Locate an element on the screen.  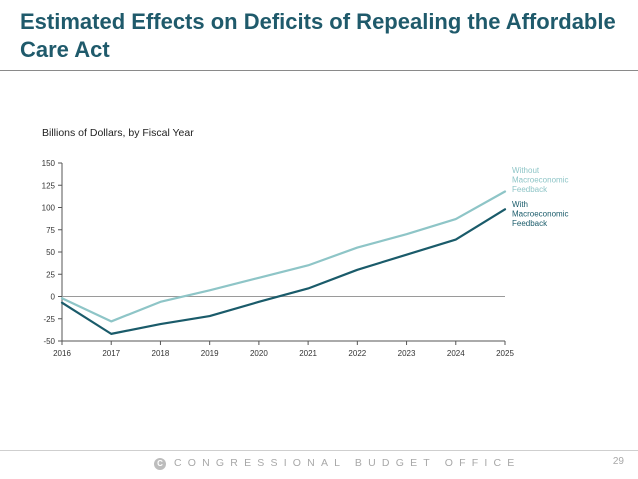
x-tick-label: 2016 is located at coordinates (62, 353).